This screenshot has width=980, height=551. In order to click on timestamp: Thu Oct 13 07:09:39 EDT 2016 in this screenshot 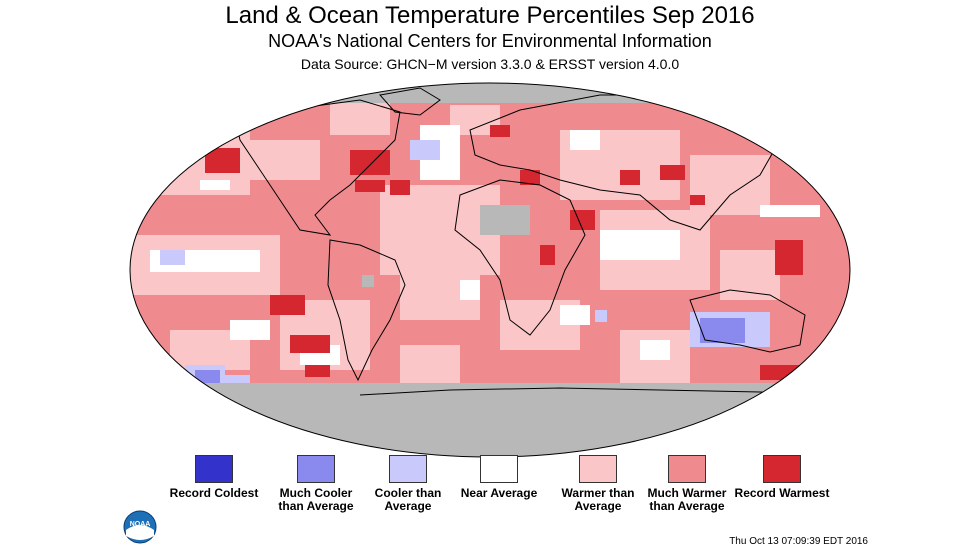, I will do `click(798, 541)`.